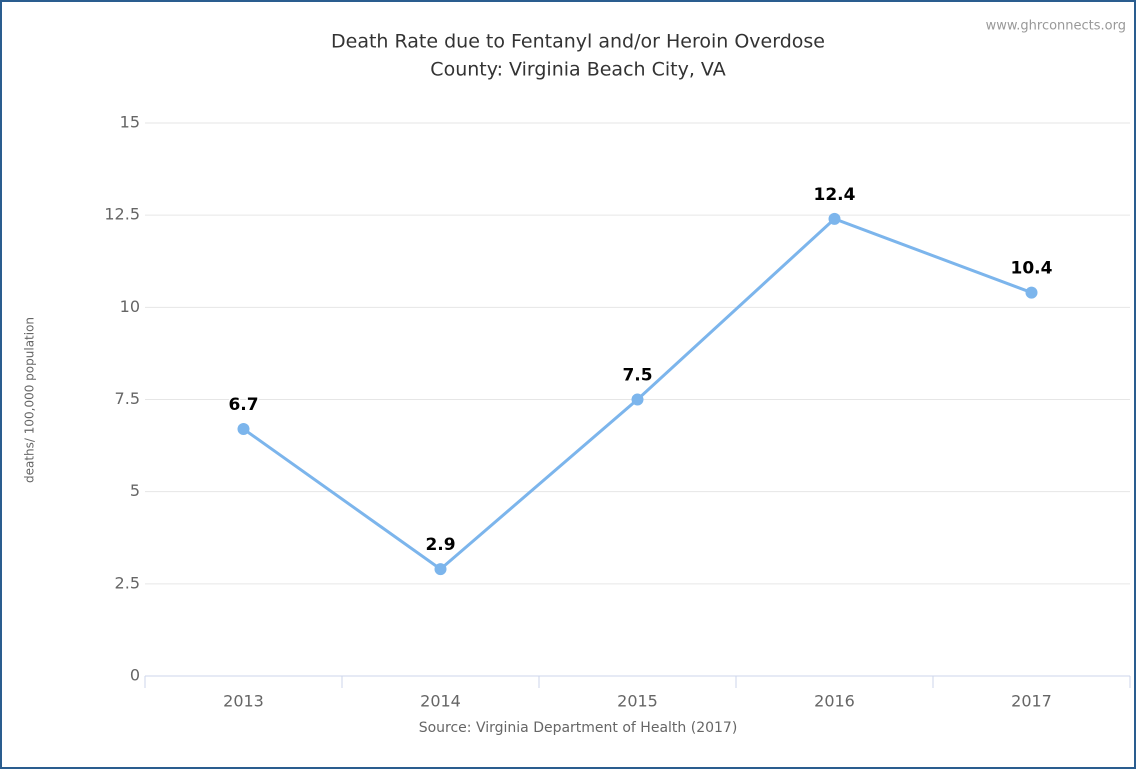 The image size is (1136, 769). Describe the element at coordinates (1056, 26) in the screenshot. I see `credit: www.ghrconnects.org` at that location.